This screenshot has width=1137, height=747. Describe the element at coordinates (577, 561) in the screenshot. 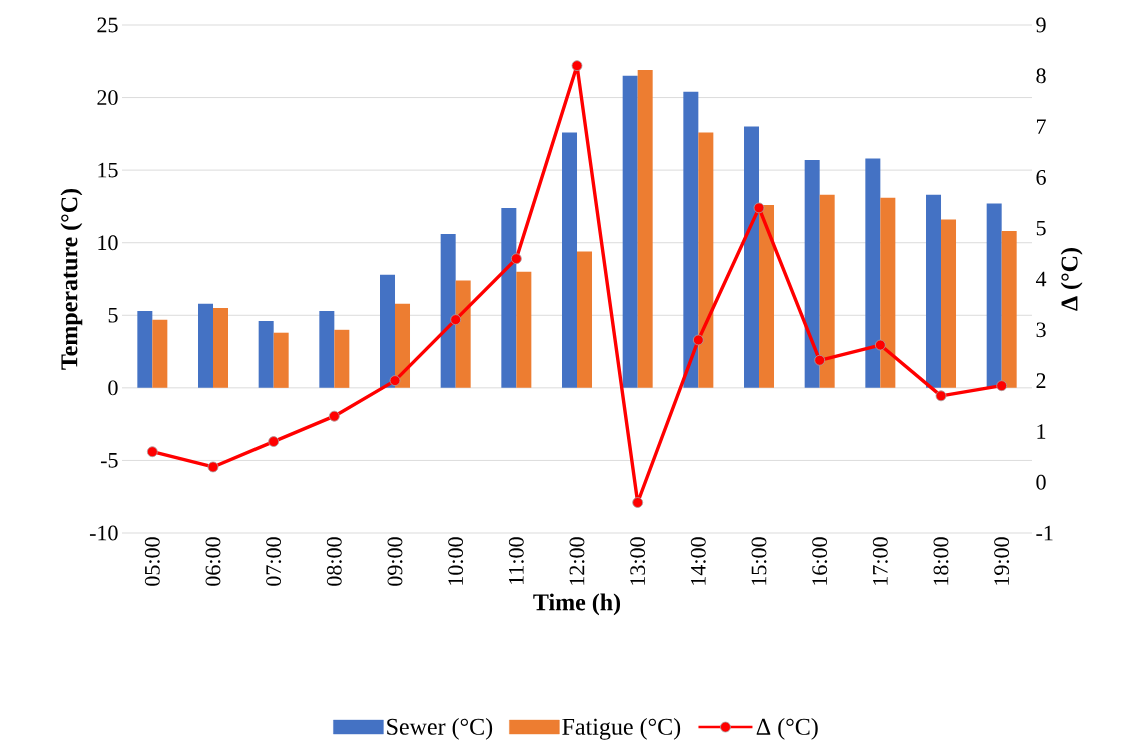

I see `x-tick-label: 12:00` at that location.